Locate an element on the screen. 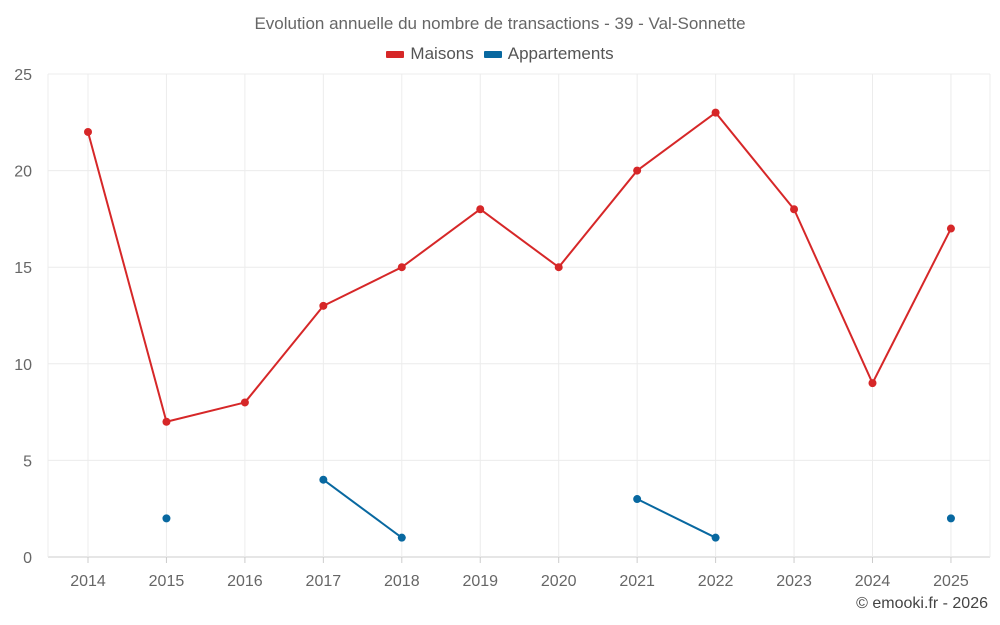 The width and height of the screenshot is (1000, 625). legend-label-appartements: Appartements is located at coordinates (560, 53).